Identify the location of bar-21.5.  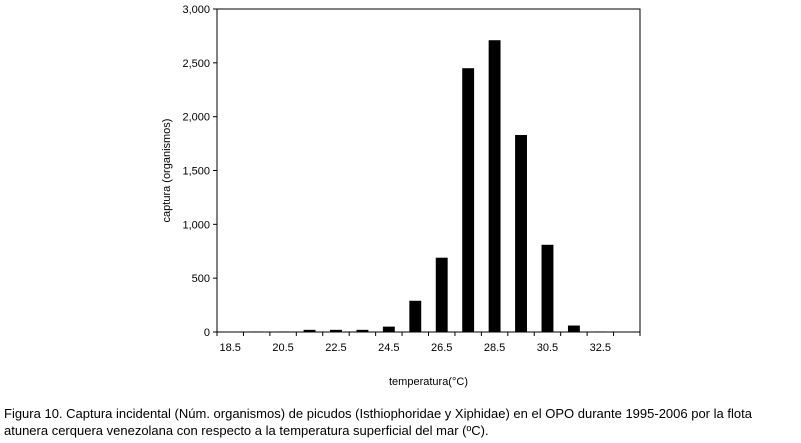
(309, 330).